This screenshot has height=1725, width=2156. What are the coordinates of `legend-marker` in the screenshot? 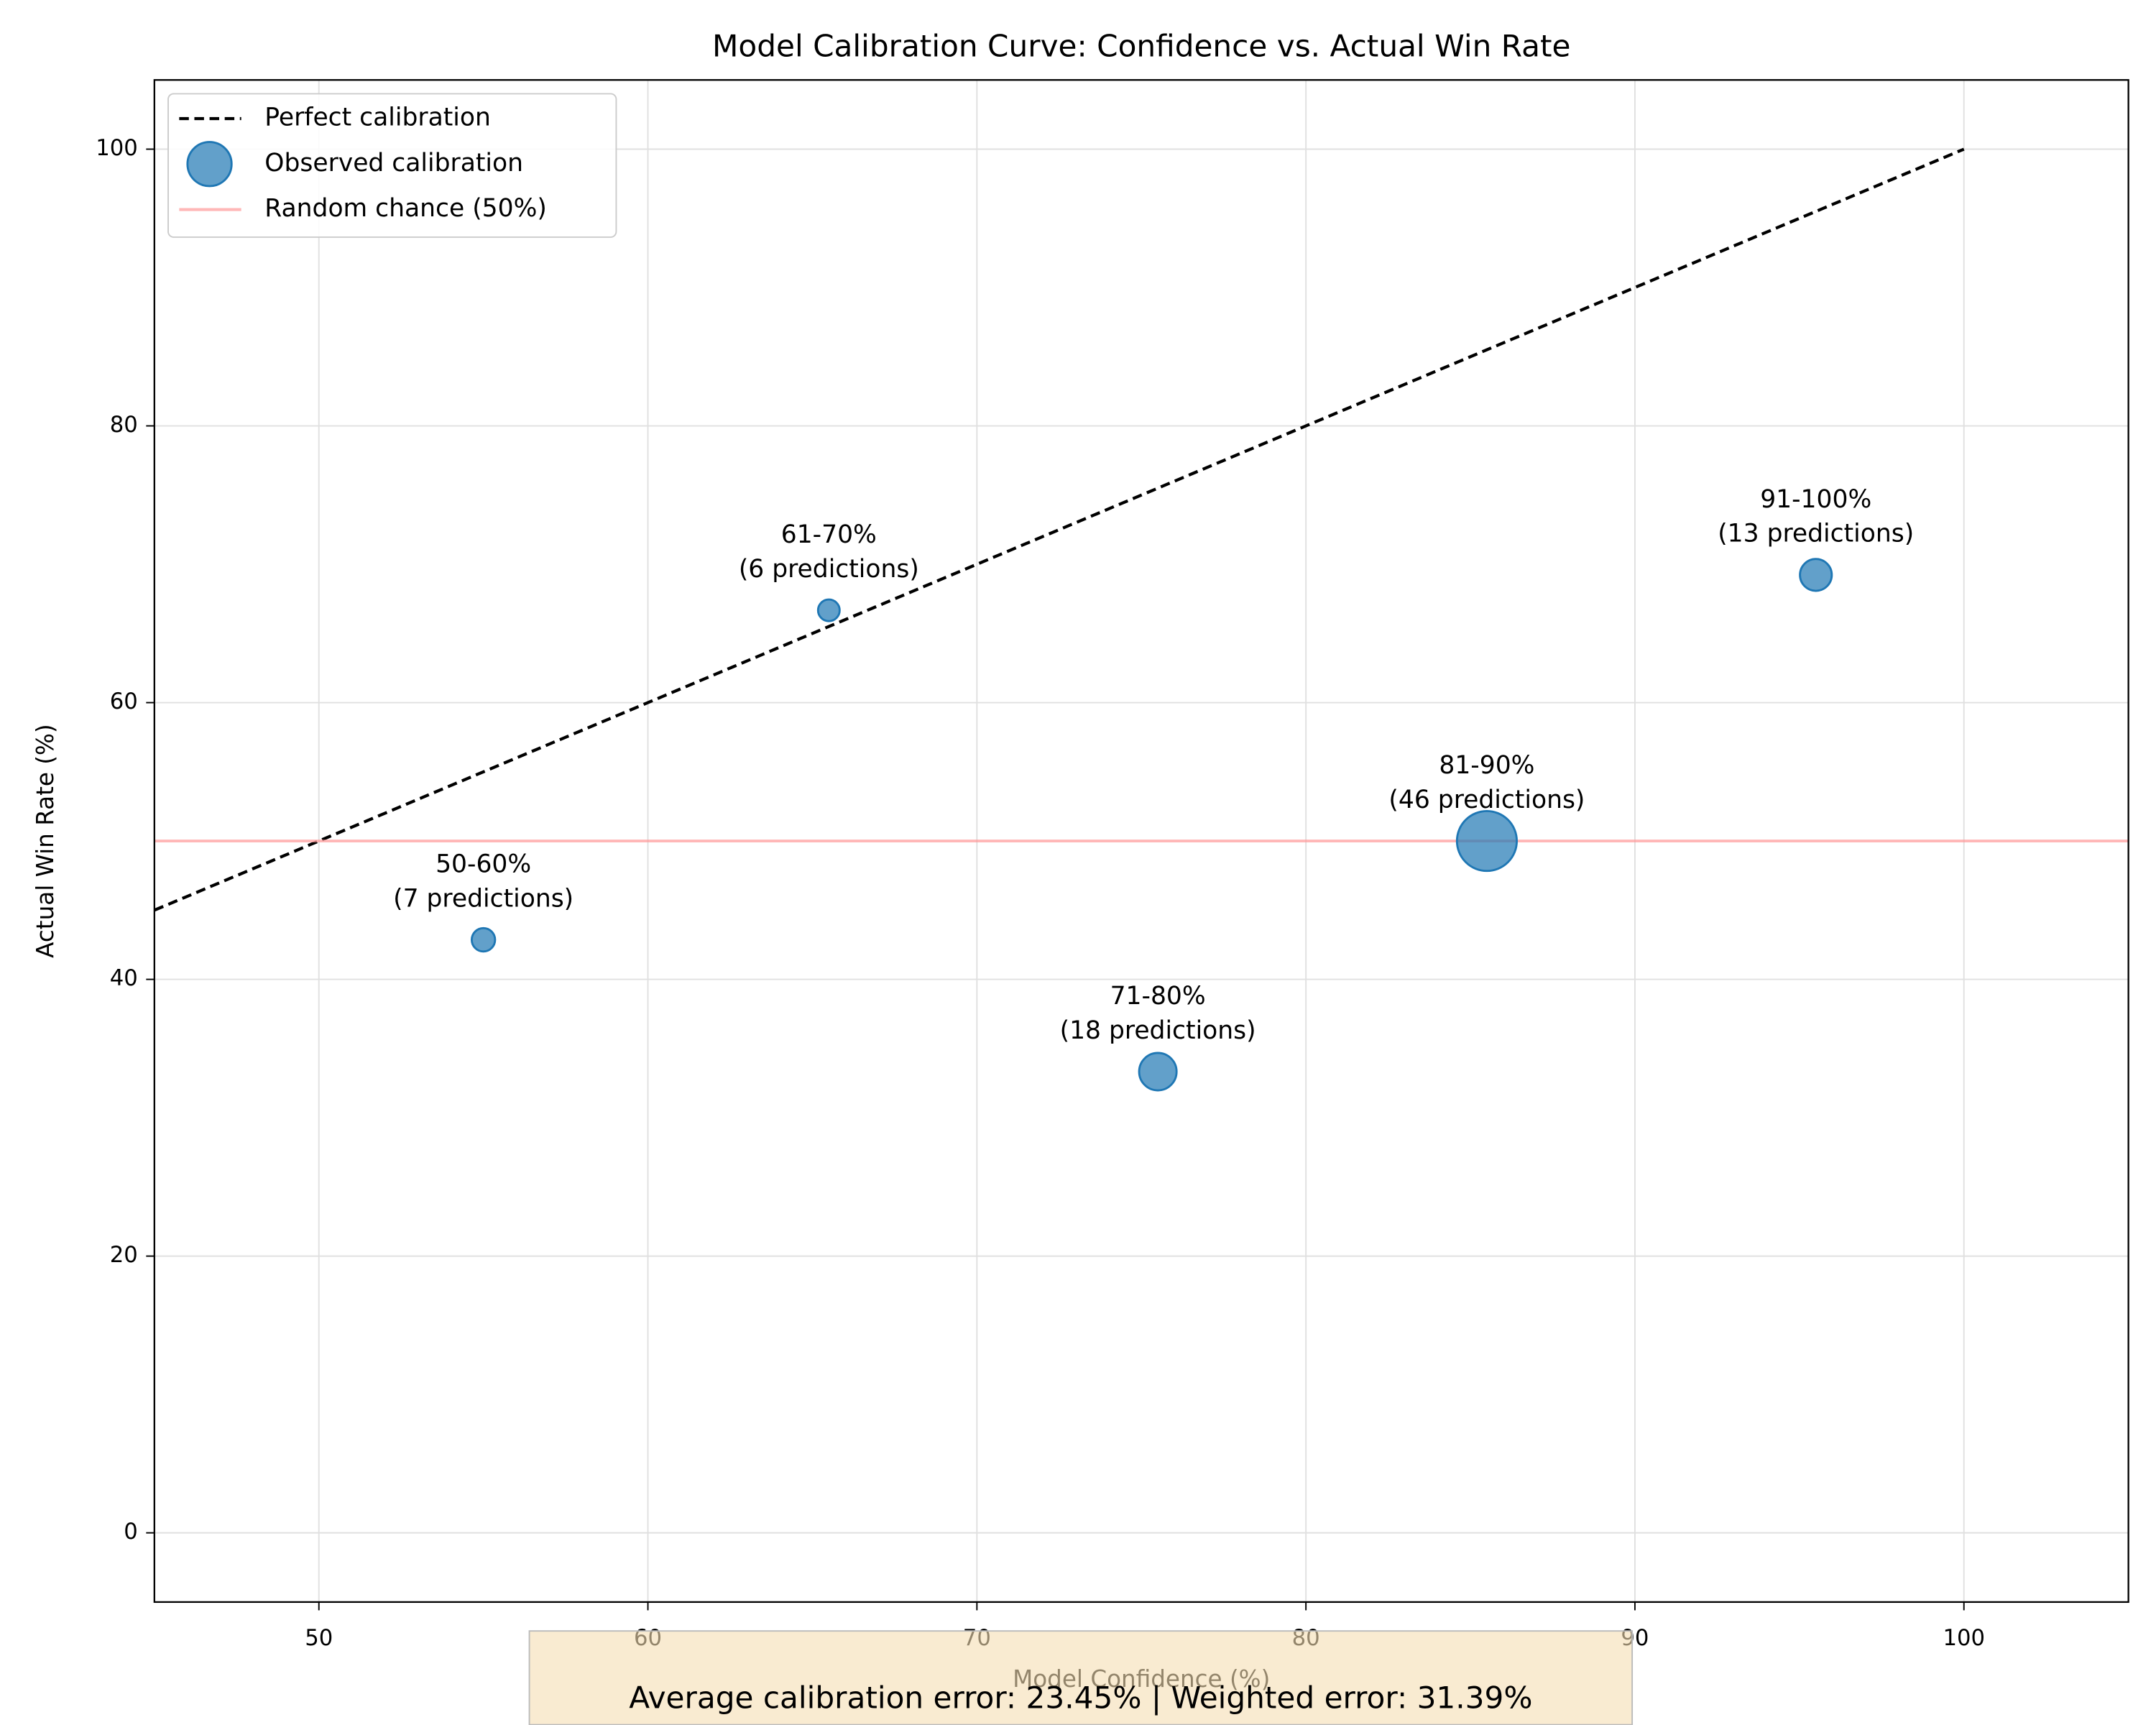 It's located at (209, 164).